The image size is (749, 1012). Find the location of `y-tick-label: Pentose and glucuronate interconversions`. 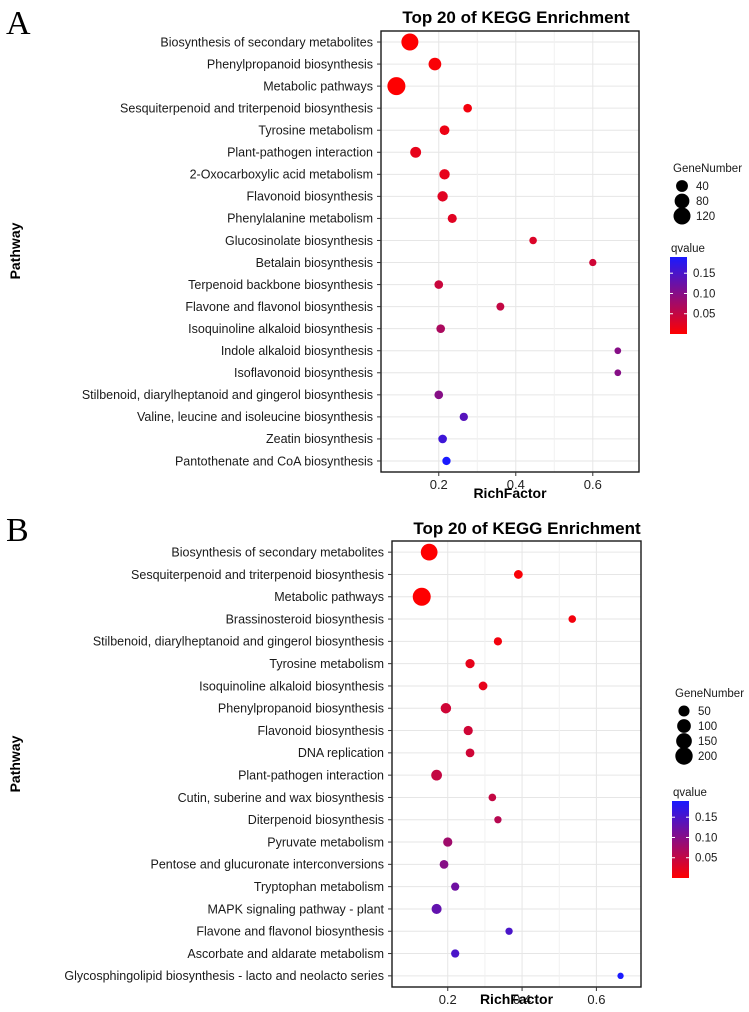

y-tick-label: Pentose and glucuronate interconversions is located at coordinates (267, 865).